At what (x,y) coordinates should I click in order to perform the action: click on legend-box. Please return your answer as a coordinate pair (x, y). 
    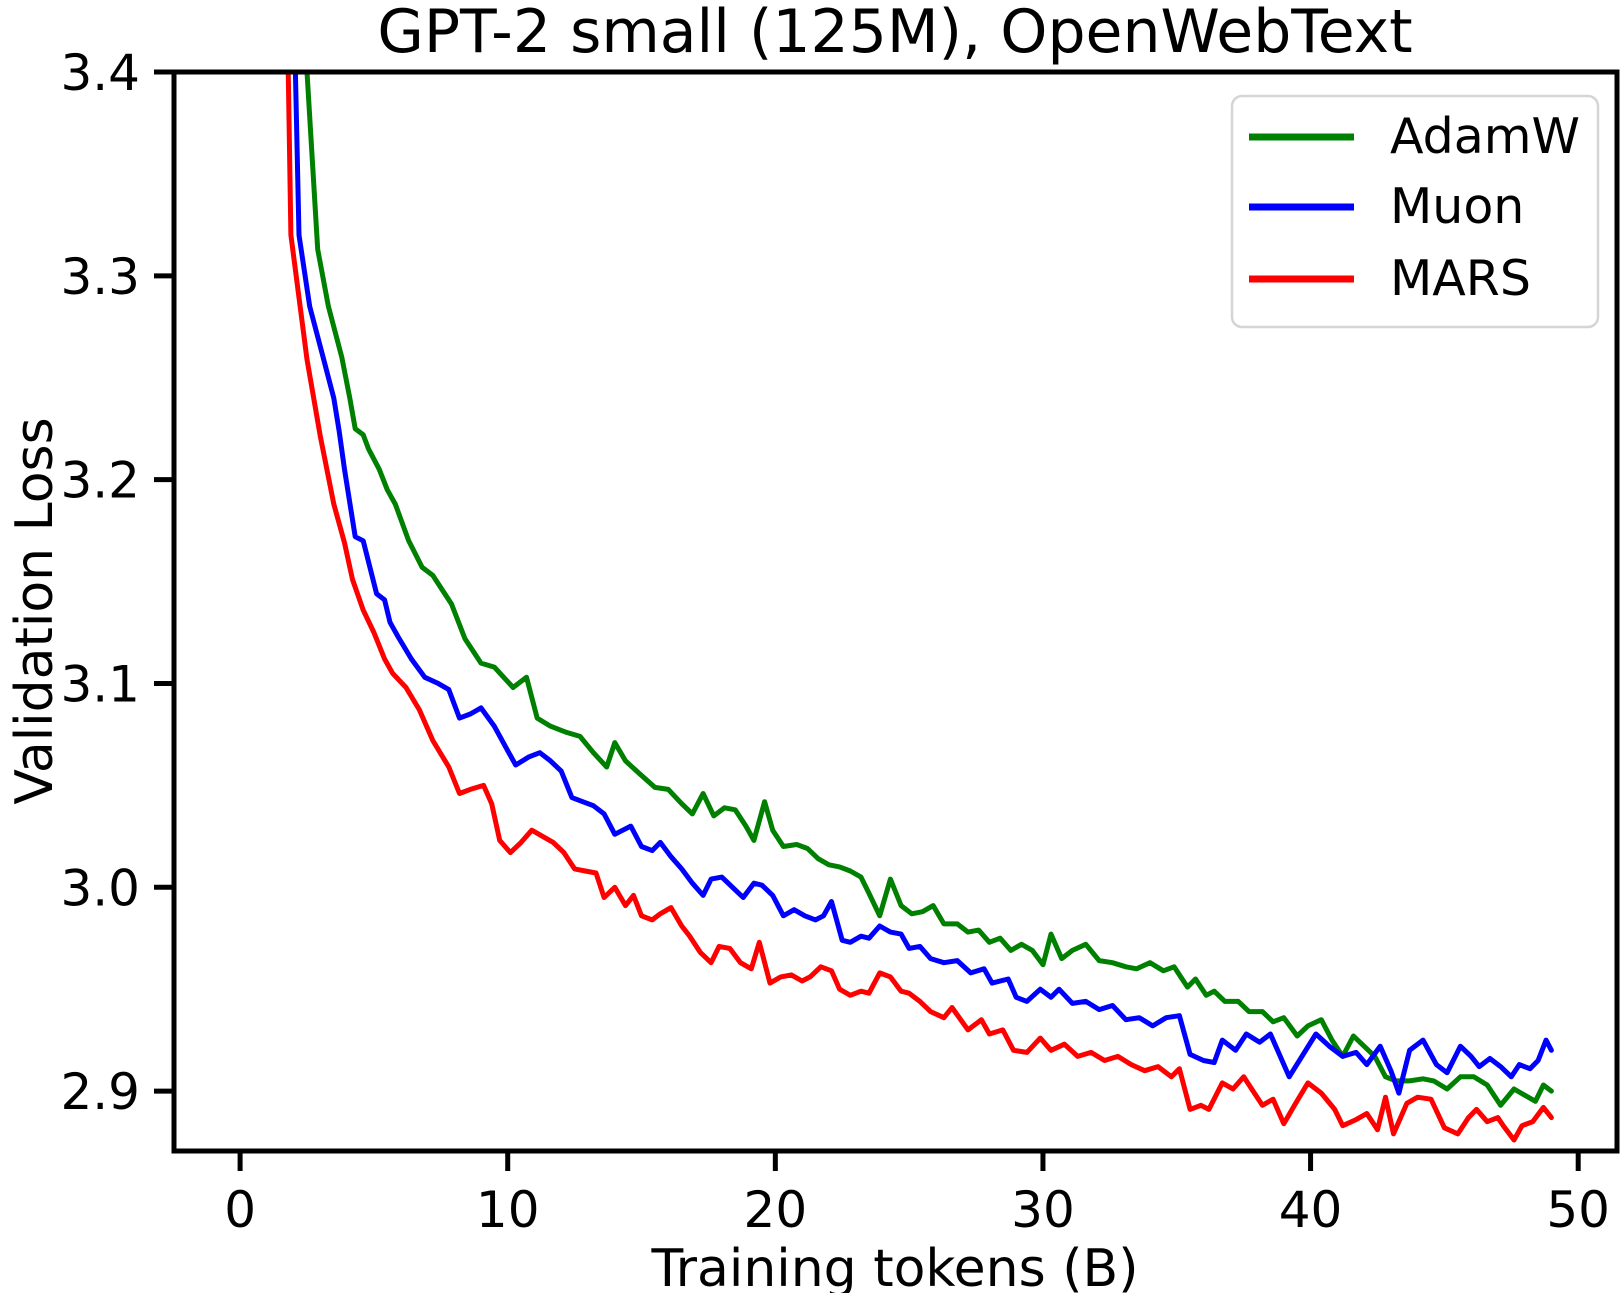
    Looking at the image, I should click on (1415, 211).